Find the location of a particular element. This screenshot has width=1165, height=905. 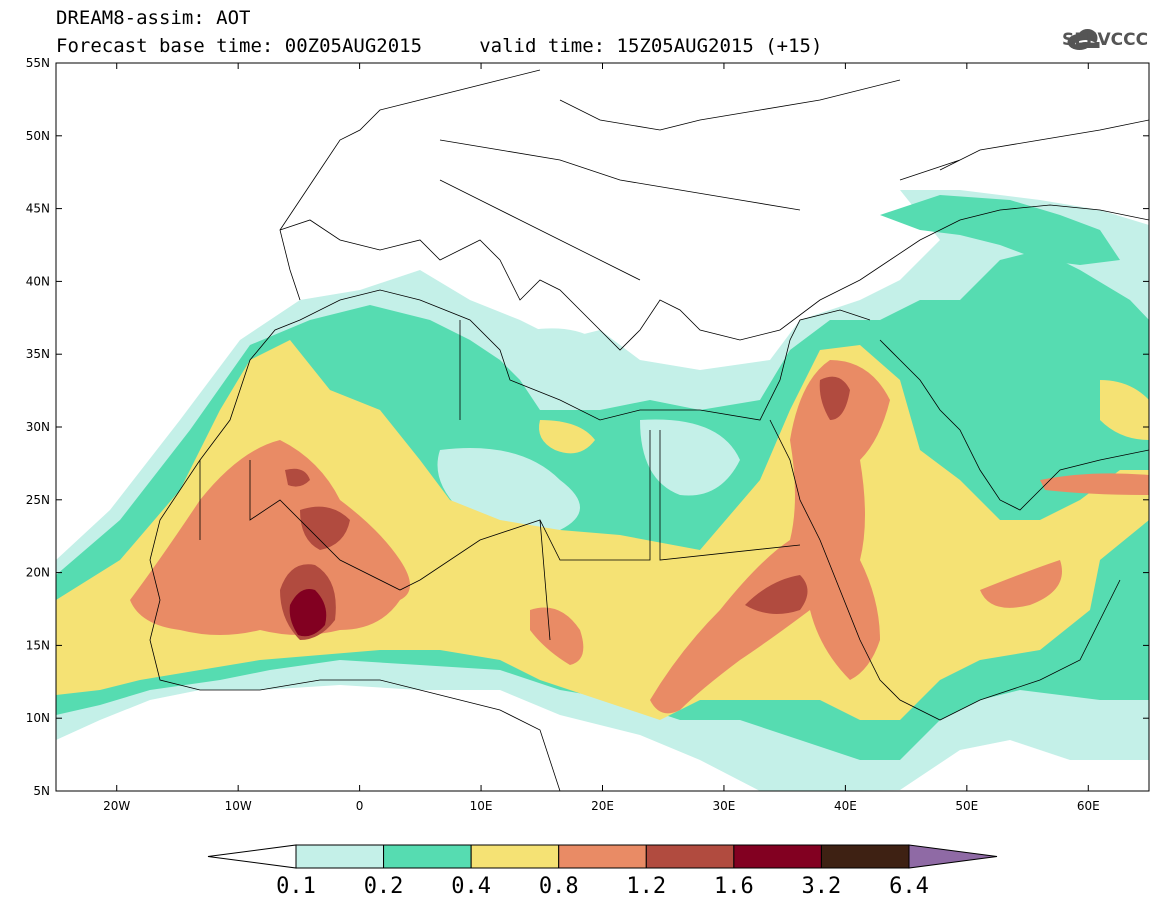

colorbar-under-triangle is located at coordinates (252, 856).